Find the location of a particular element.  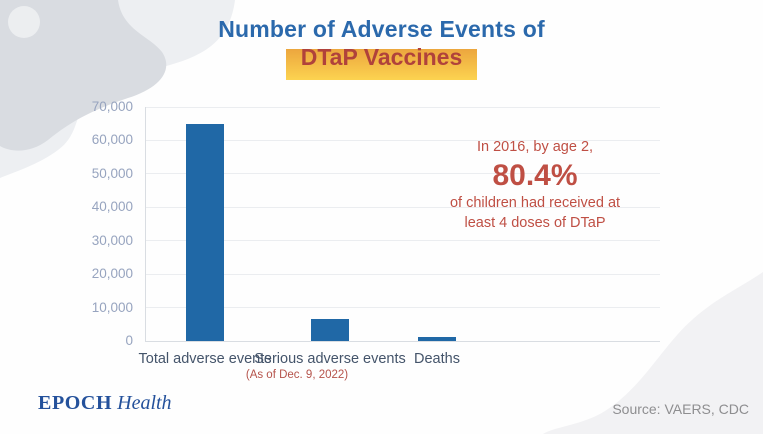

annotation-value: 80.4% is located at coordinates (535, 175).